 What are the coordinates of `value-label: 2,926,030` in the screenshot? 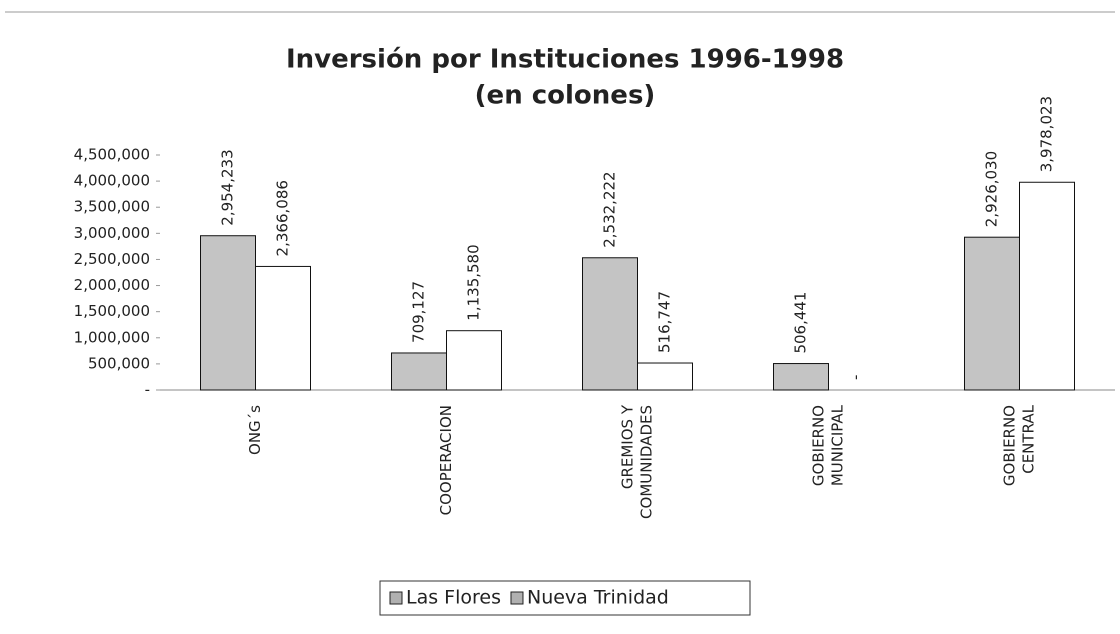 It's located at (992, 189).